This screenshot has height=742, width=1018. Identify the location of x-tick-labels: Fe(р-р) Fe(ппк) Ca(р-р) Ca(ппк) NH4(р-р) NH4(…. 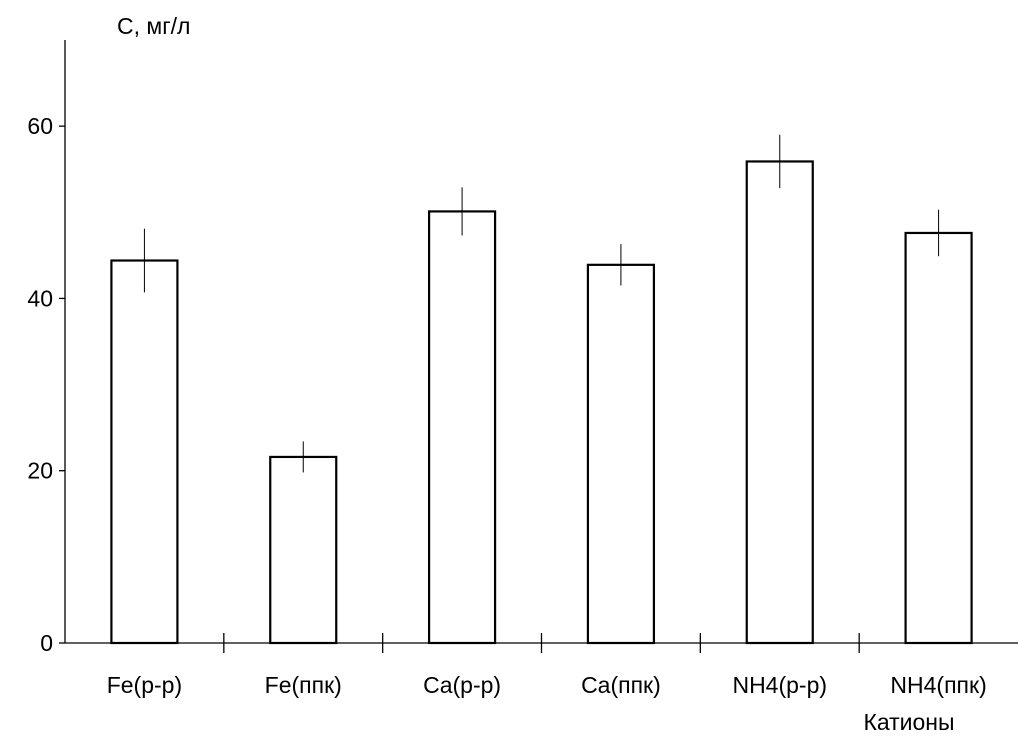
(547, 685).